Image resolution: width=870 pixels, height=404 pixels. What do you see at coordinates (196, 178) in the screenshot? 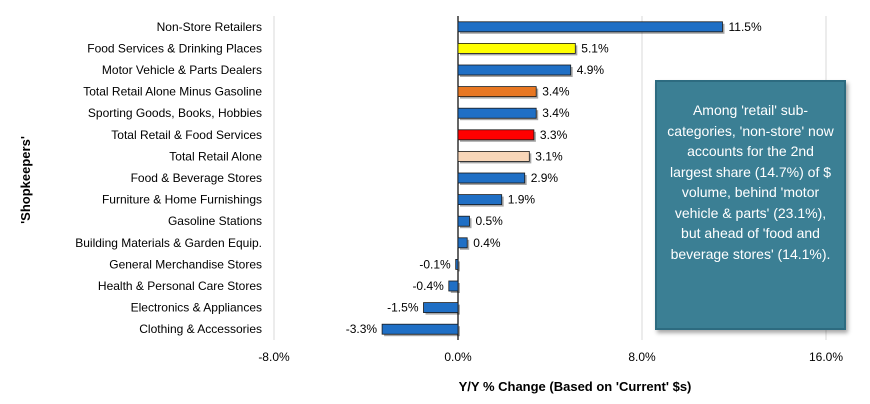
I see `category-label: Food & Beverage Stores` at bounding box center [196, 178].